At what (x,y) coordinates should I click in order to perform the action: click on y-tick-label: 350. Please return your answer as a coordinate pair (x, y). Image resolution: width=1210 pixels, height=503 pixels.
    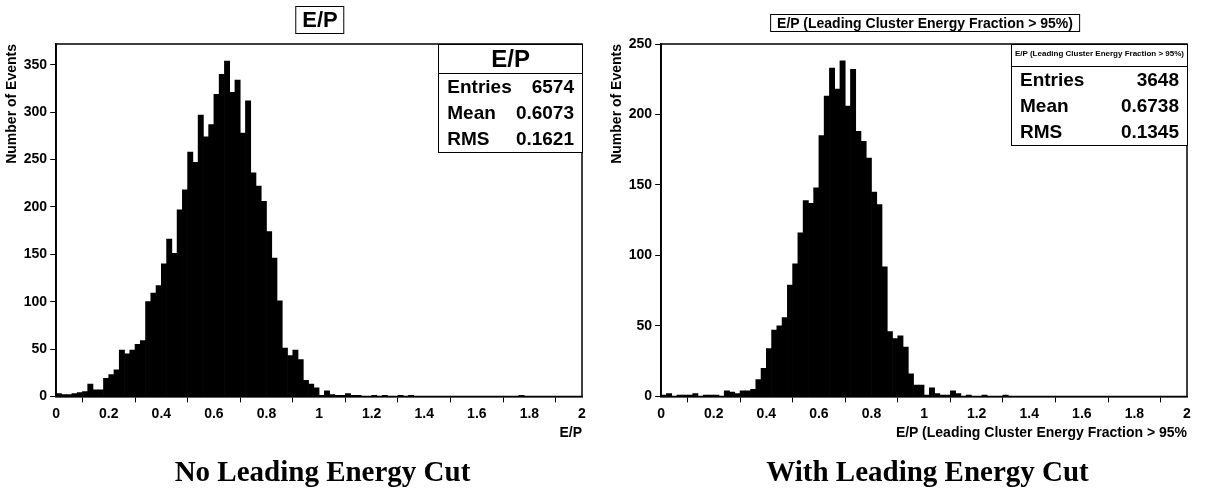
    Looking at the image, I should click on (35, 63).